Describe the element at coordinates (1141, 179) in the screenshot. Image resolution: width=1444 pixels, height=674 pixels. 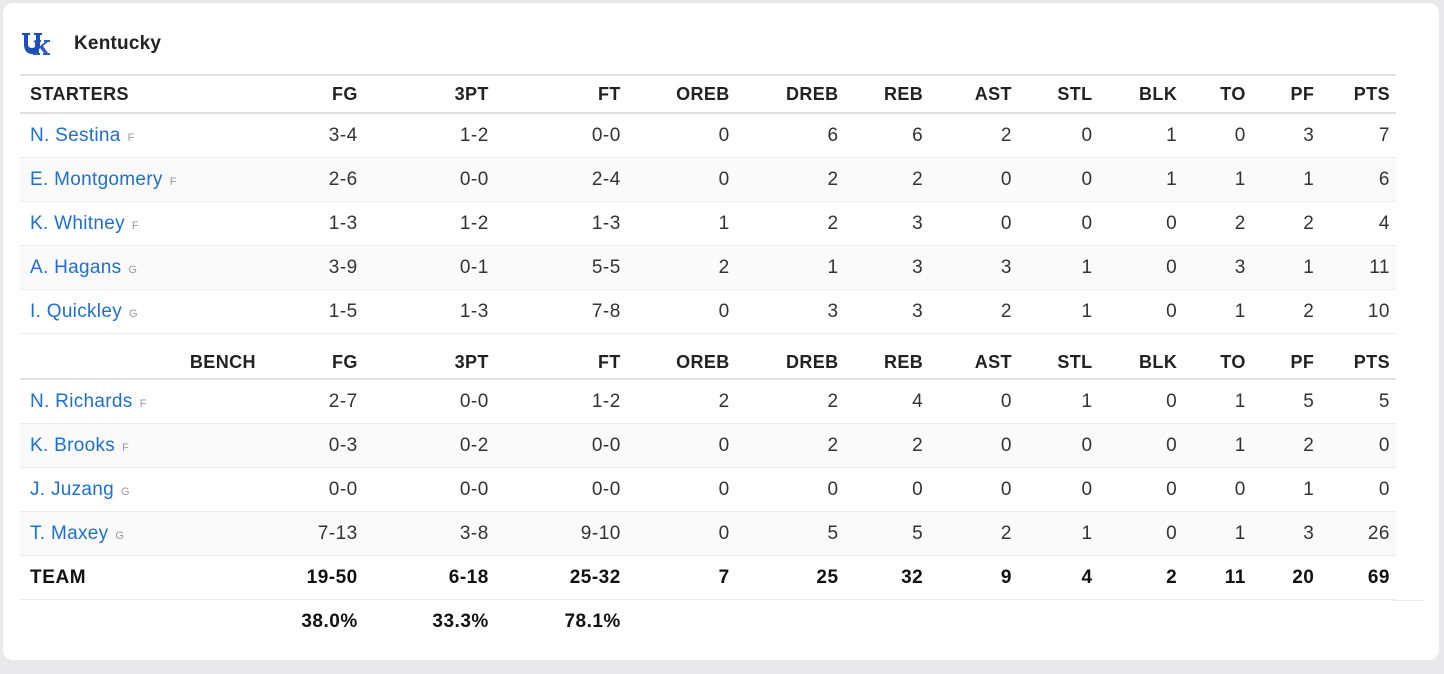
I see `stat-cell-blk: 1` at that location.